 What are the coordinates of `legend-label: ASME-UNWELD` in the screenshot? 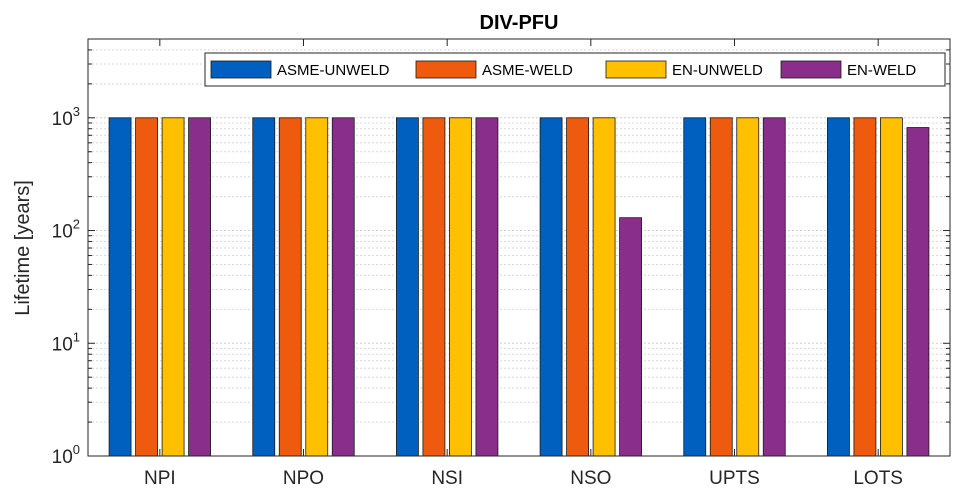 It's located at (333, 70).